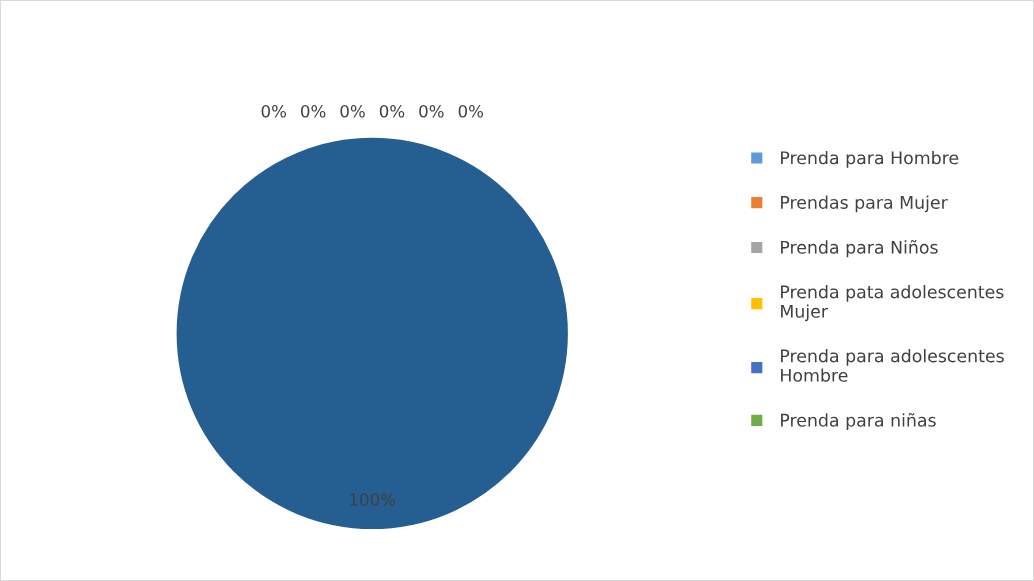  What do you see at coordinates (859, 249) in the screenshot?
I see `legend-label: Prenda para Niños` at bounding box center [859, 249].